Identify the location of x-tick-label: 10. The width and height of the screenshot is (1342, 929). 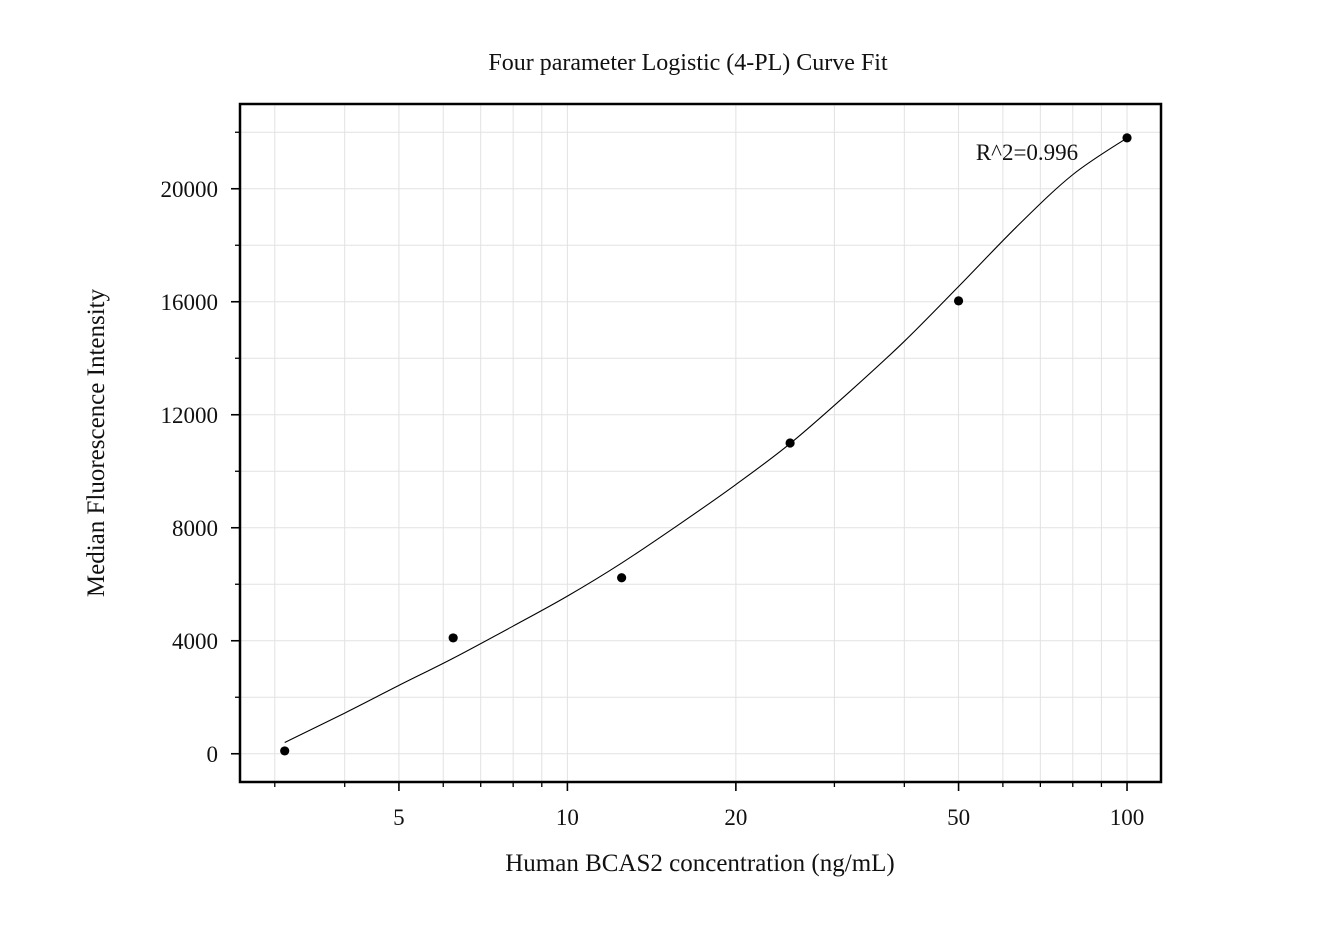
(567, 817).